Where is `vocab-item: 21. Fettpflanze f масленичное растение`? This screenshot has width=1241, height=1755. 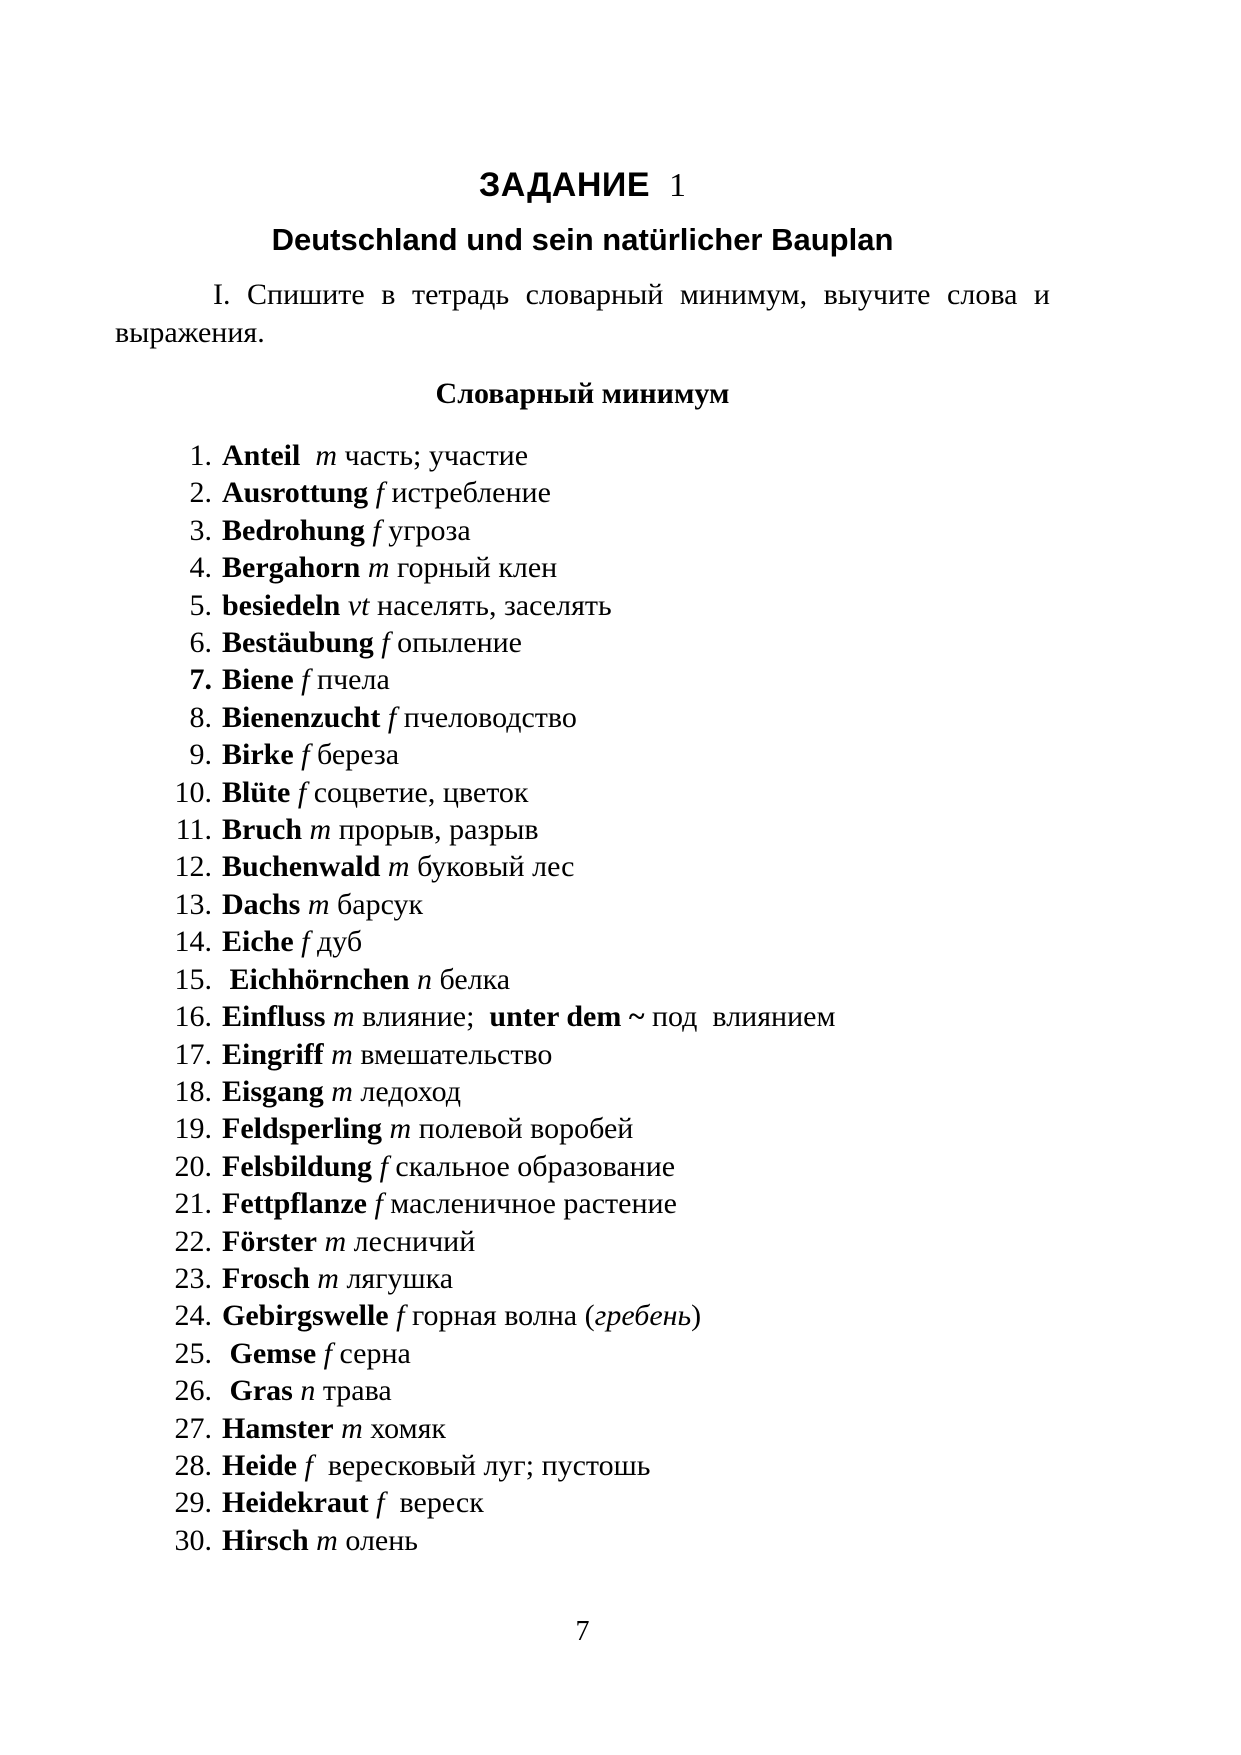
vocab-item: 21. Fettpflanze f масленичное растение is located at coordinates (582, 1203).